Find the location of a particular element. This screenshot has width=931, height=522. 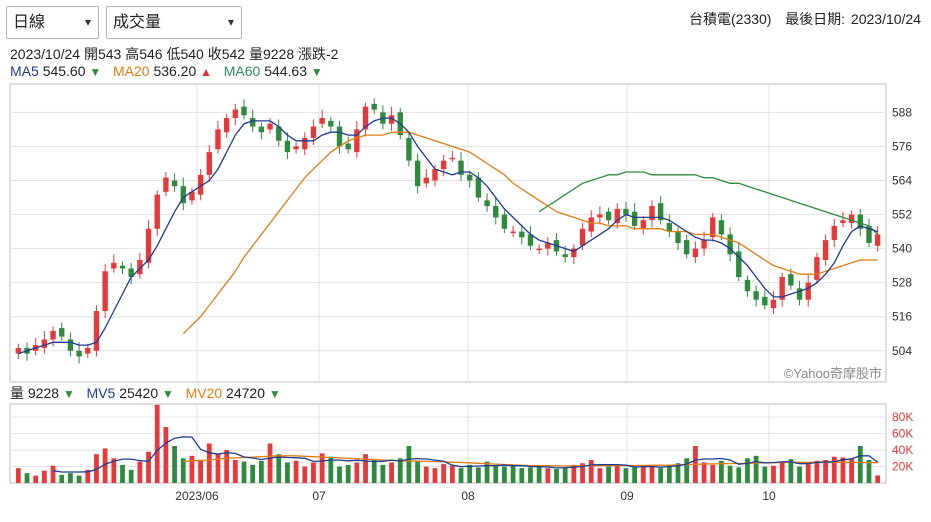

price-tick-label: 588 is located at coordinates (902, 112).